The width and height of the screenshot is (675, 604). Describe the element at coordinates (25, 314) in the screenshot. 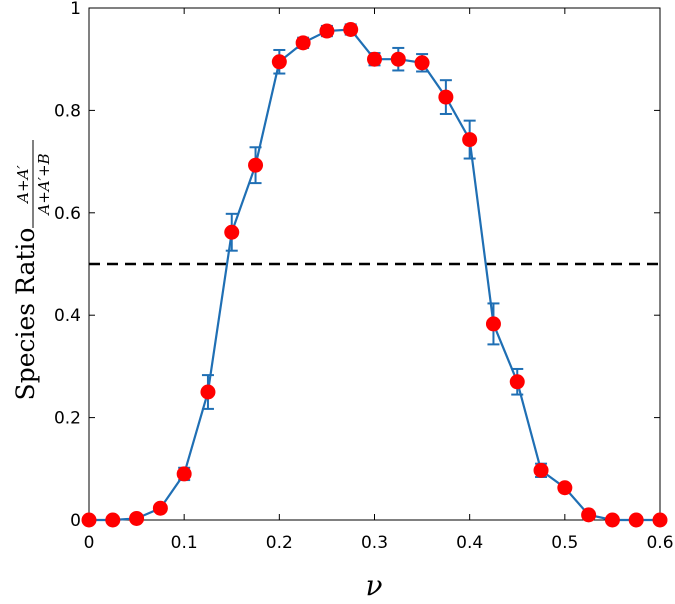

I see `y-axis-title-text: Species Ratio` at that location.